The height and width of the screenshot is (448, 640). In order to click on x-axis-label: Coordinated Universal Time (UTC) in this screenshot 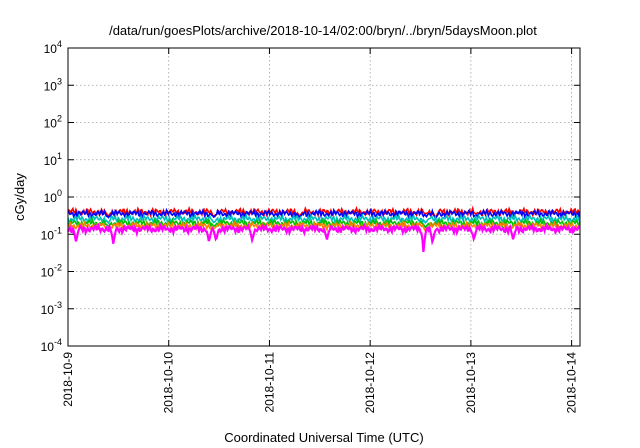, I will do `click(323, 437)`.